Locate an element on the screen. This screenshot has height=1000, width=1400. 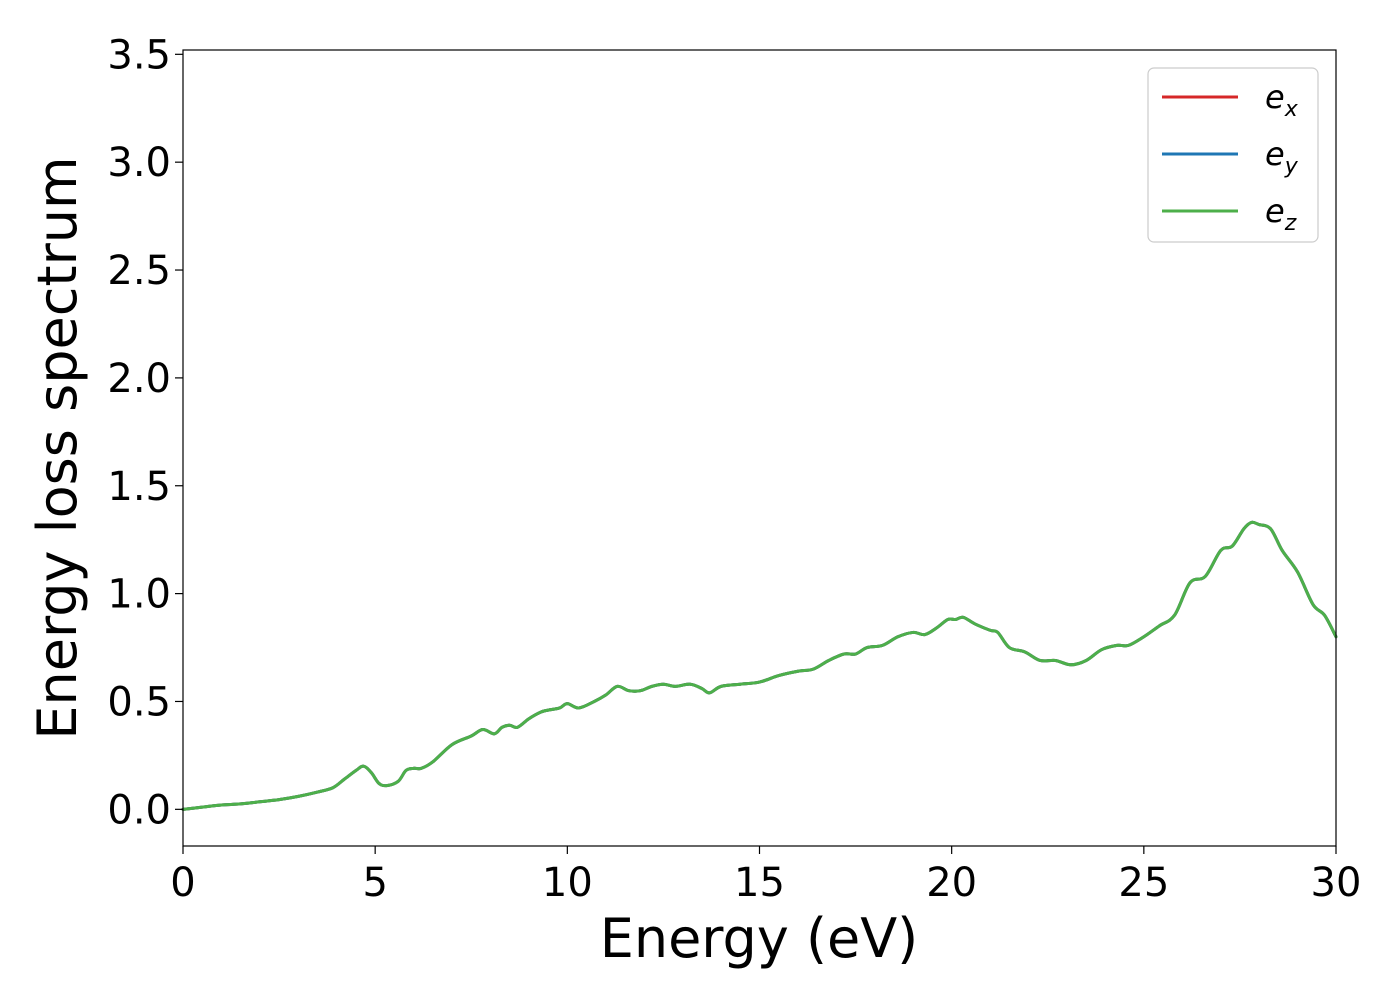
y-tick-label: 0.5 is located at coordinates (139, 702).